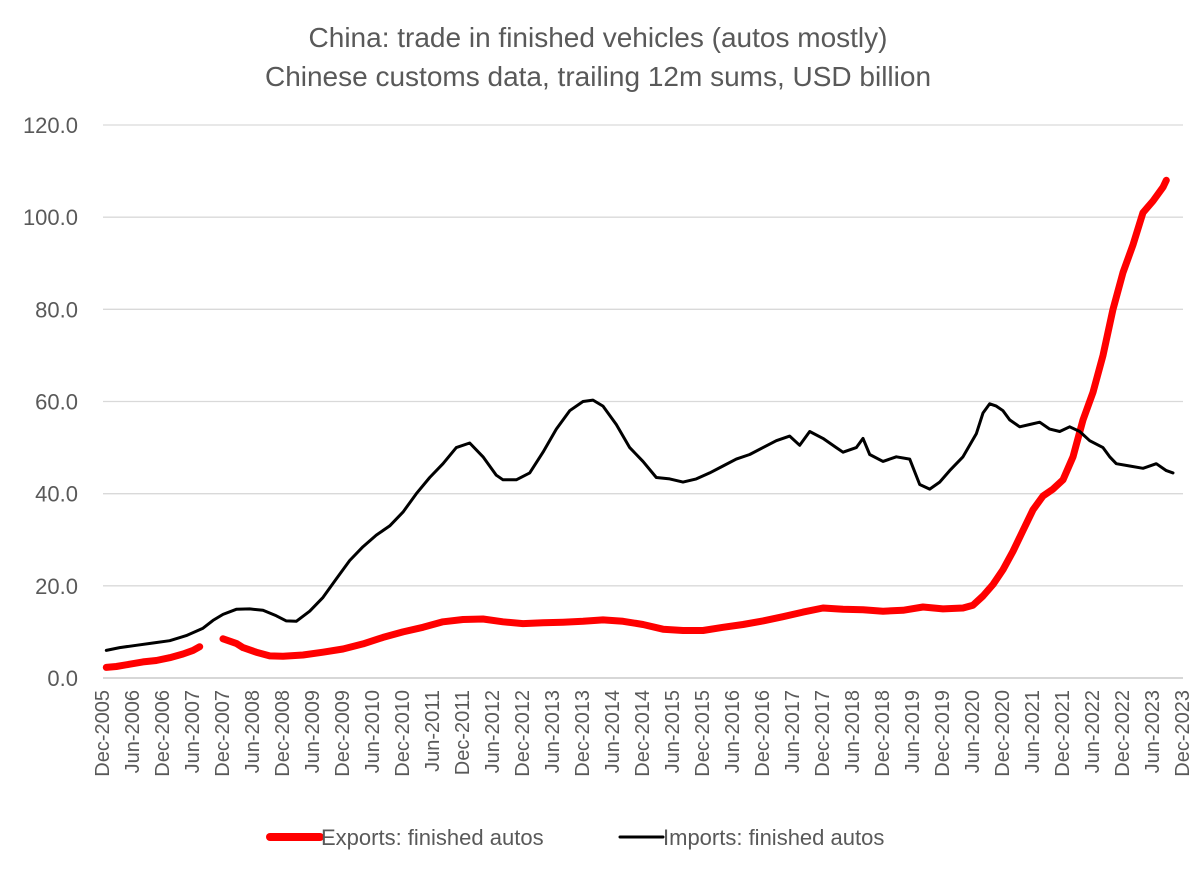 The height and width of the screenshot is (871, 1200). I want to click on series-line-exports, so click(153, 657).